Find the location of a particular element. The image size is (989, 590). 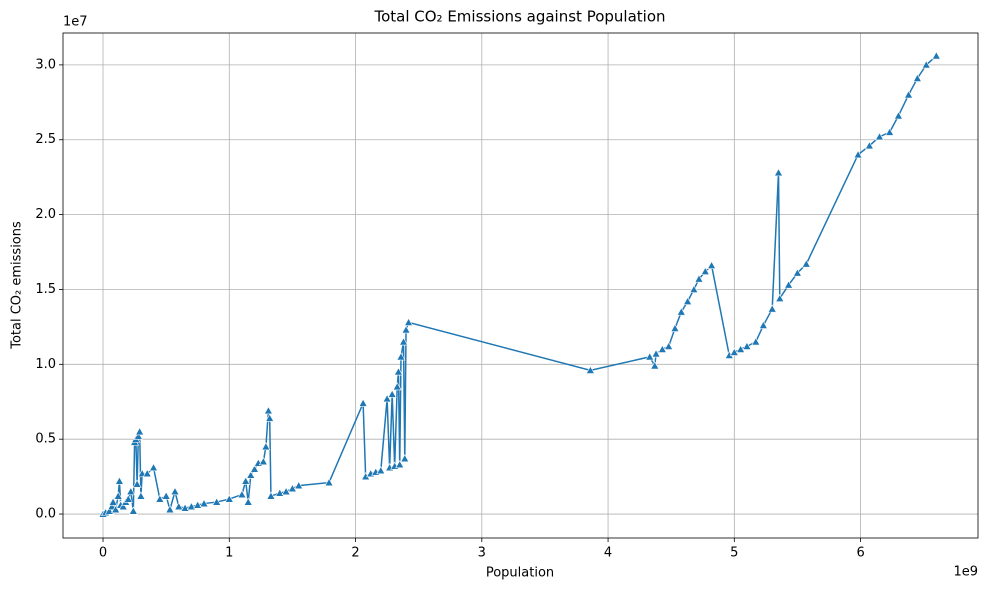

x-tick-label: 2 is located at coordinates (355, 553).